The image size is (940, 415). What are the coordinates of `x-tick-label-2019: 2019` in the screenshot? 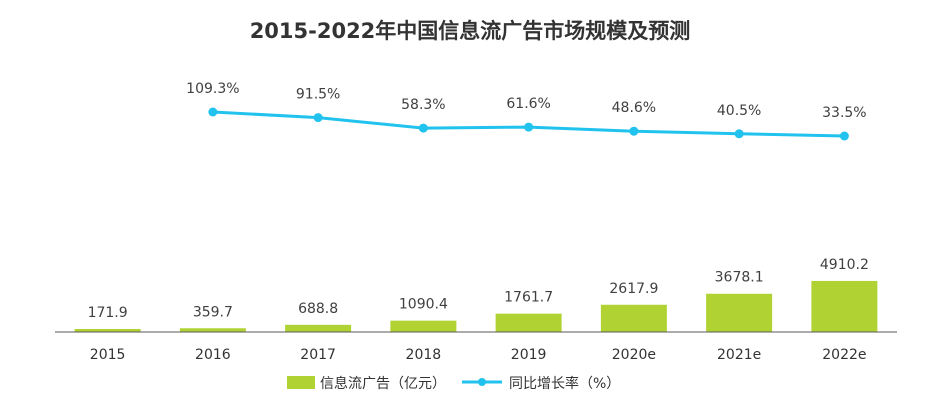 It's located at (529, 355).